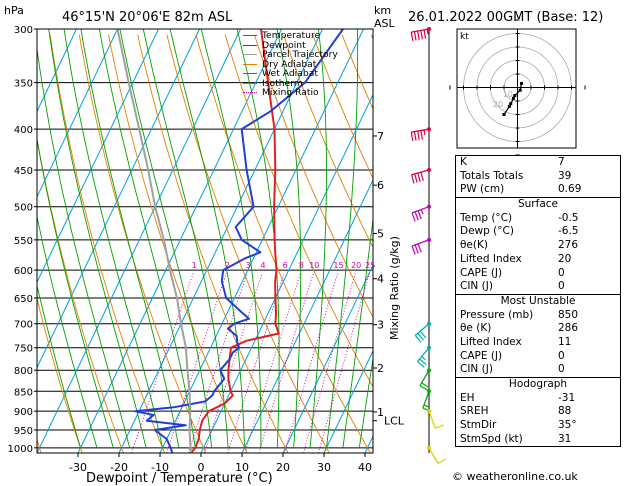 The height and width of the screenshot is (486, 629). What do you see at coordinates (561, 286) in the screenshot?
I see `index-value: 0` at bounding box center [561, 286].